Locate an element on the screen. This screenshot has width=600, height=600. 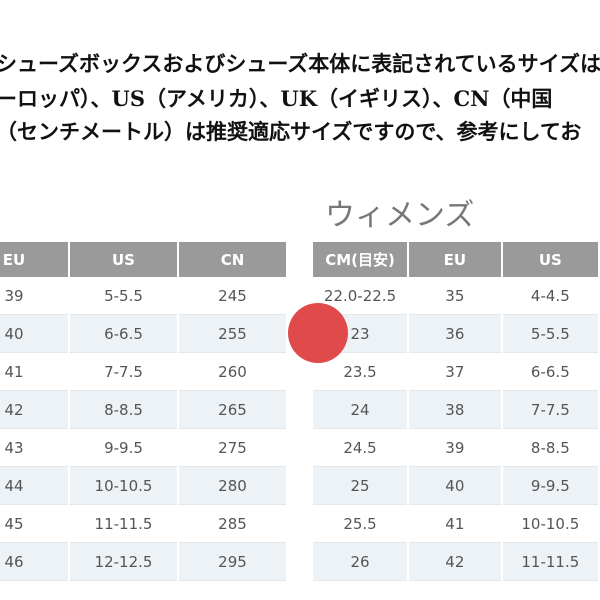
table-row: 41 7-7.5 260 is located at coordinates (143, 372).